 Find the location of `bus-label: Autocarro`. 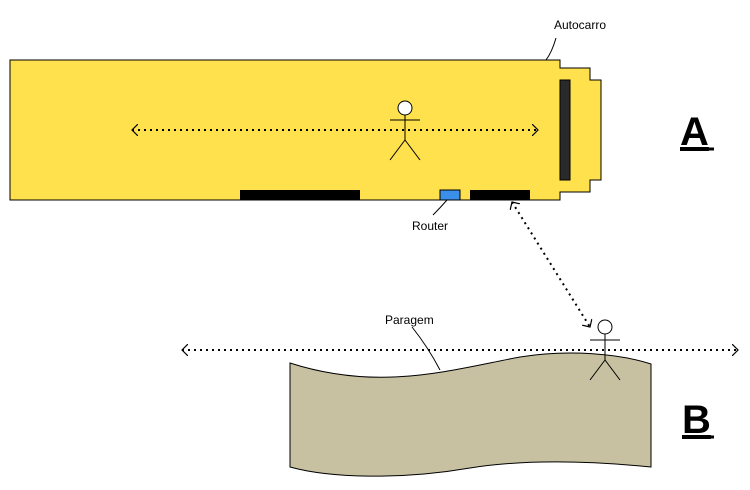

bus-label: Autocarro is located at coordinates (580, 25).